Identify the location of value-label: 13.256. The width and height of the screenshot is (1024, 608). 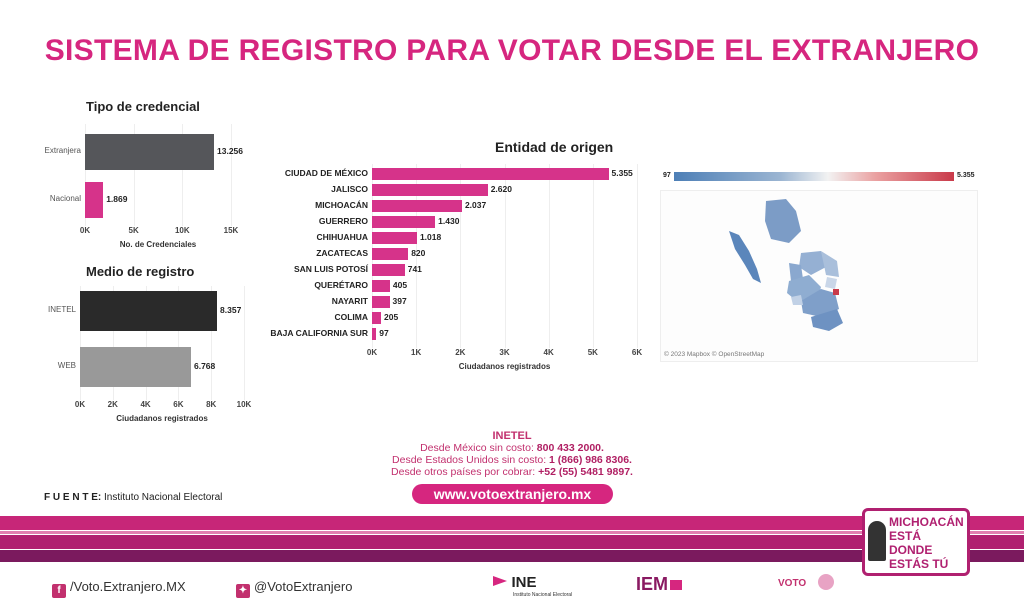
(230, 151).